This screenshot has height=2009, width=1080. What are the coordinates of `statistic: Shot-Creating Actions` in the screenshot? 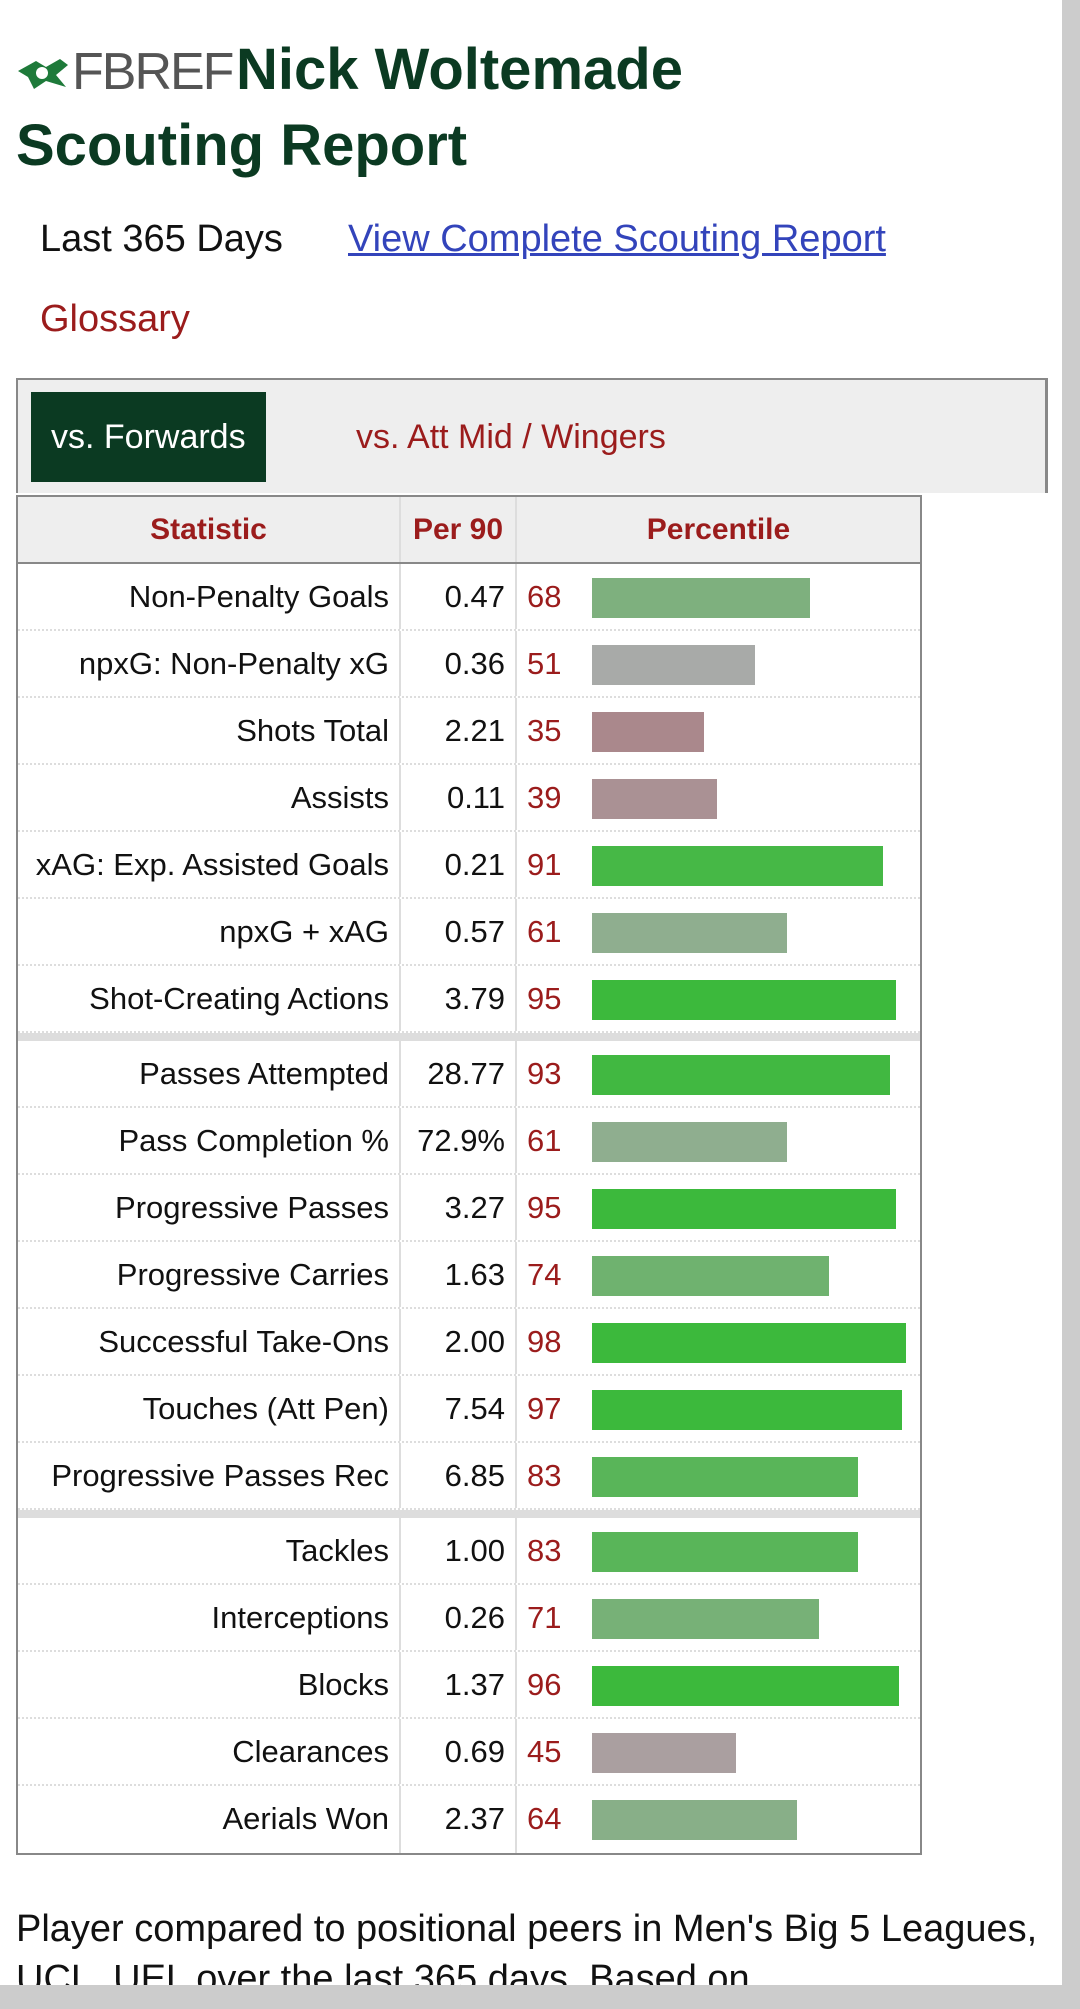 It's located at (209, 998).